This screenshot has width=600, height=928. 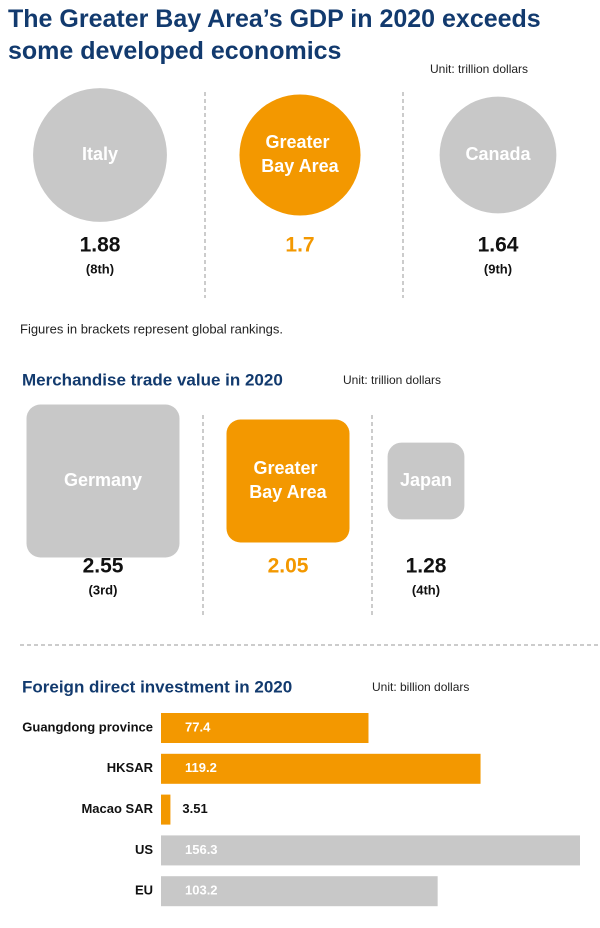 I want to click on value-label: 2.55, so click(x=103, y=566).